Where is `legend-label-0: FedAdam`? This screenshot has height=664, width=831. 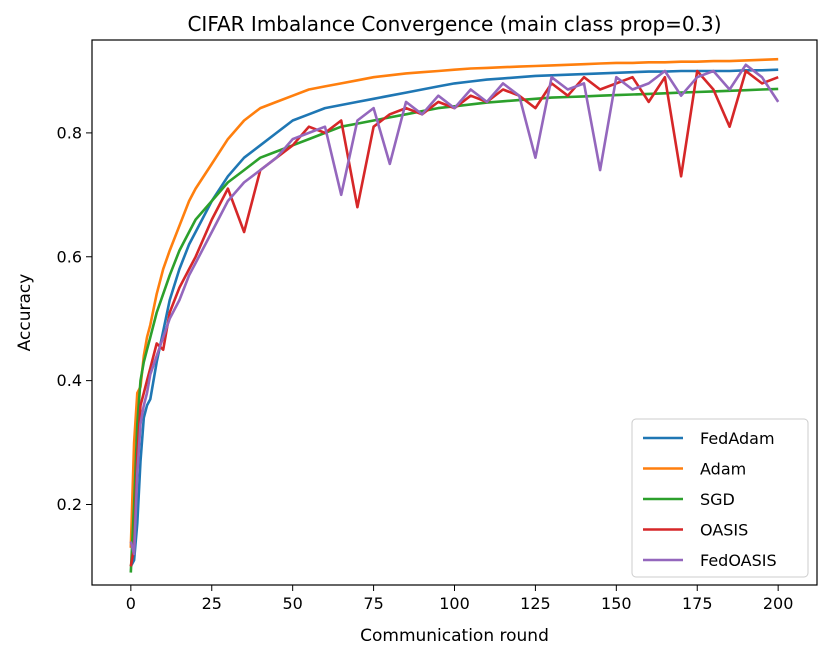
legend-label-0: FedAdam is located at coordinates (737, 438).